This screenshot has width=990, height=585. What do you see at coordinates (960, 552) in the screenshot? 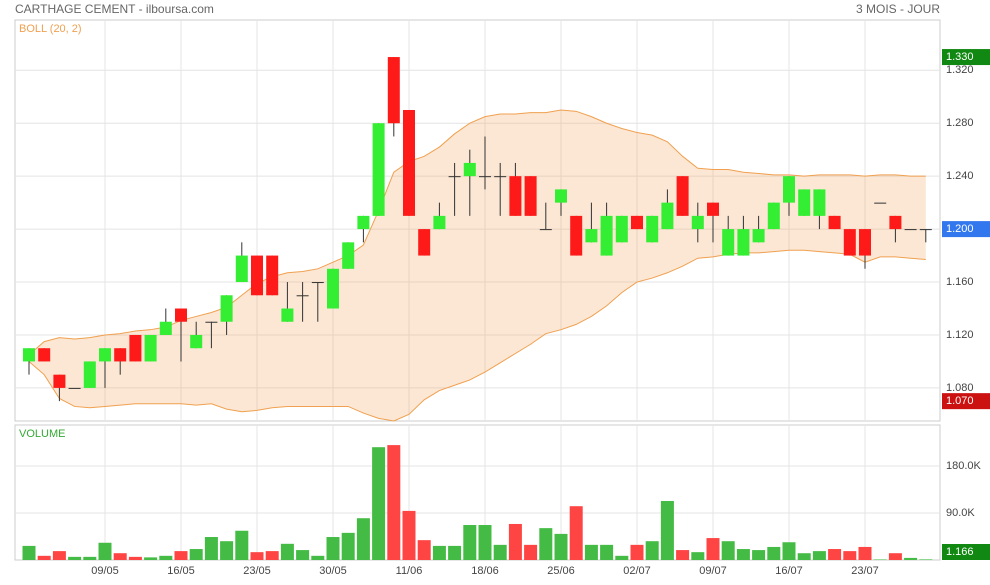
I see `price-tag-label: 1.166` at bounding box center [960, 552].